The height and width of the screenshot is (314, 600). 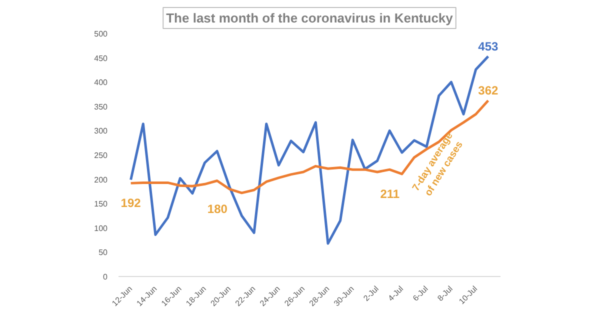 What do you see at coordinates (131, 203) in the screenshot?
I see `annotation: 192` at bounding box center [131, 203].